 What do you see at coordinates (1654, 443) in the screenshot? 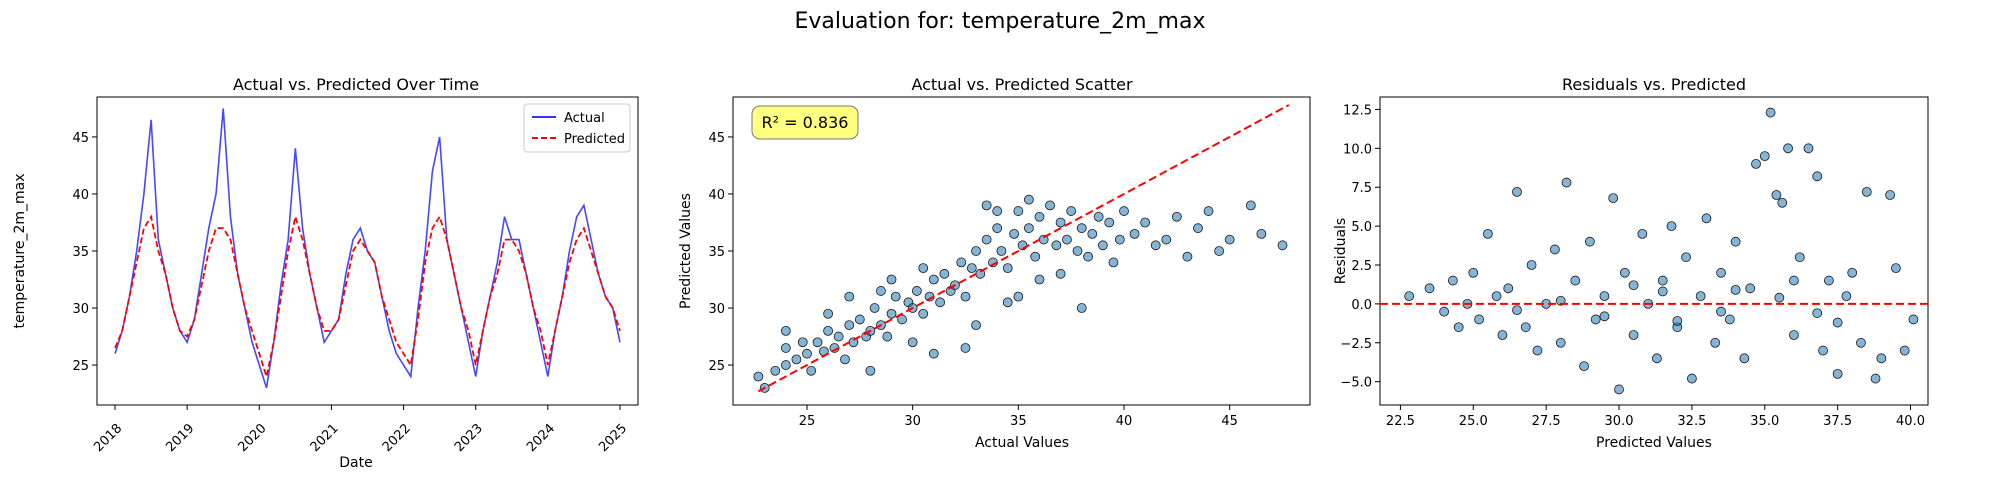
I see `panel3-xlabel: Predicted Values` at bounding box center [1654, 443].